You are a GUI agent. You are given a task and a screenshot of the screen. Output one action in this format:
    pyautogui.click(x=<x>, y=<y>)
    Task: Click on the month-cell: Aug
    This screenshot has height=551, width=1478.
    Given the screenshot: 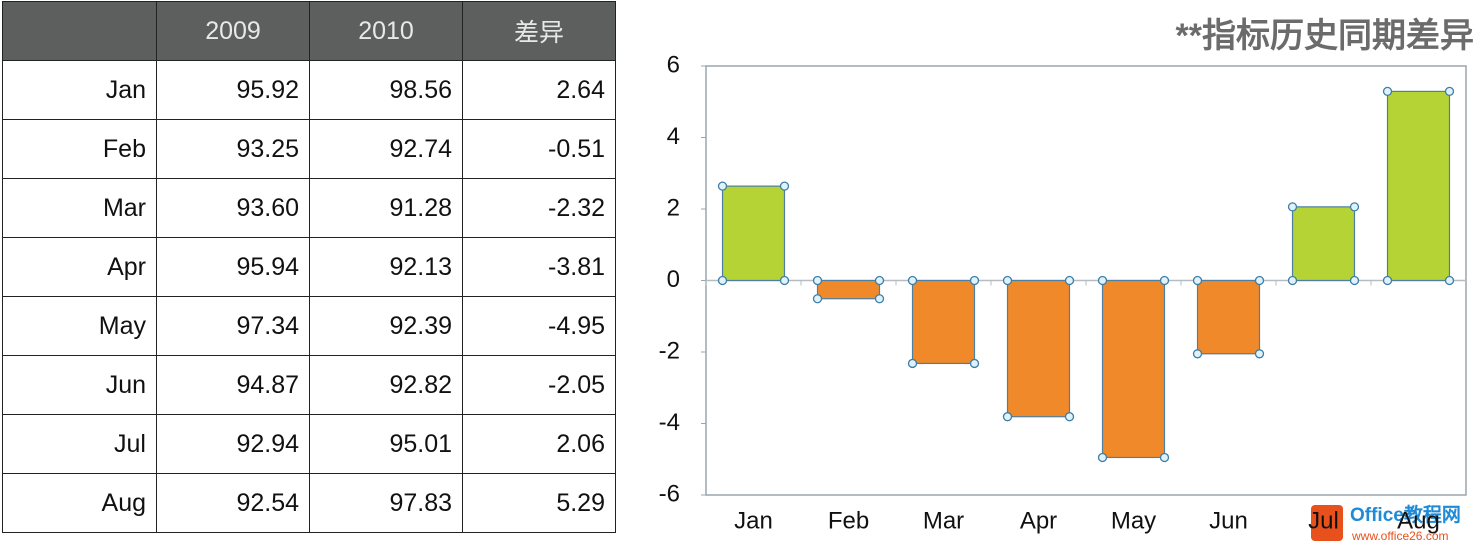 What is the action you would take?
    pyautogui.click(x=79, y=503)
    